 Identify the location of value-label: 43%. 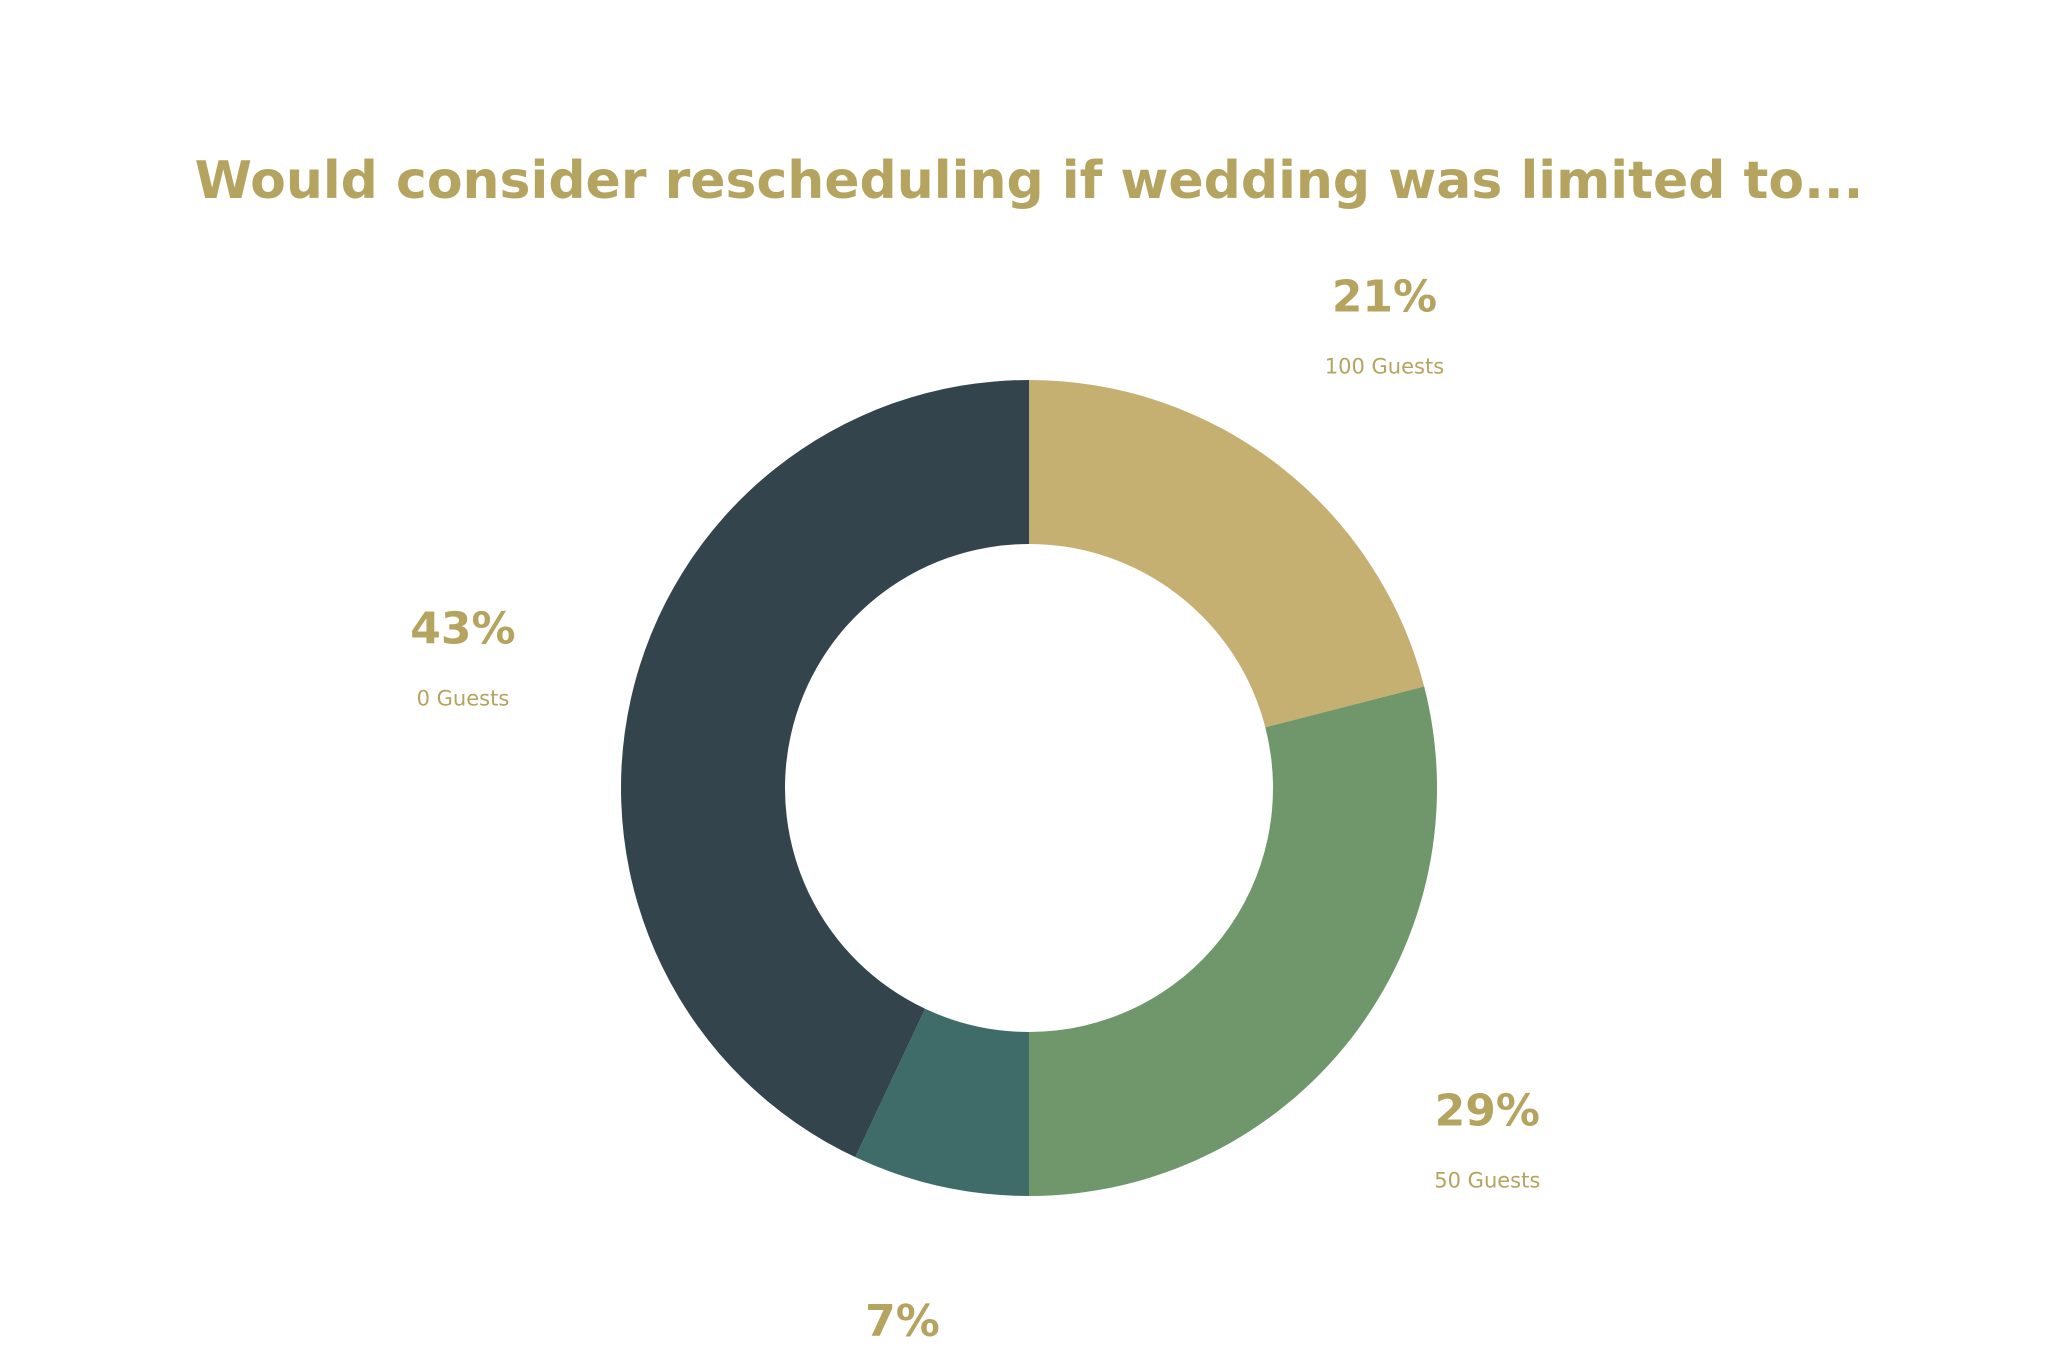
(462, 628).